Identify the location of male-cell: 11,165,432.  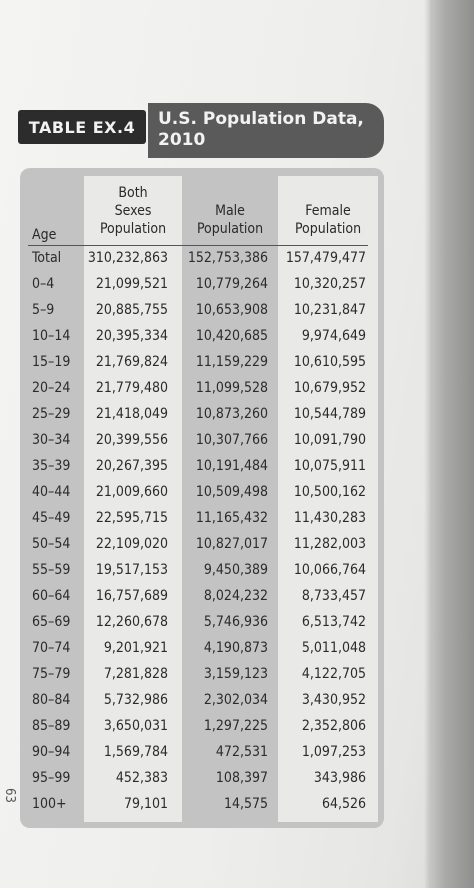
(231, 518).